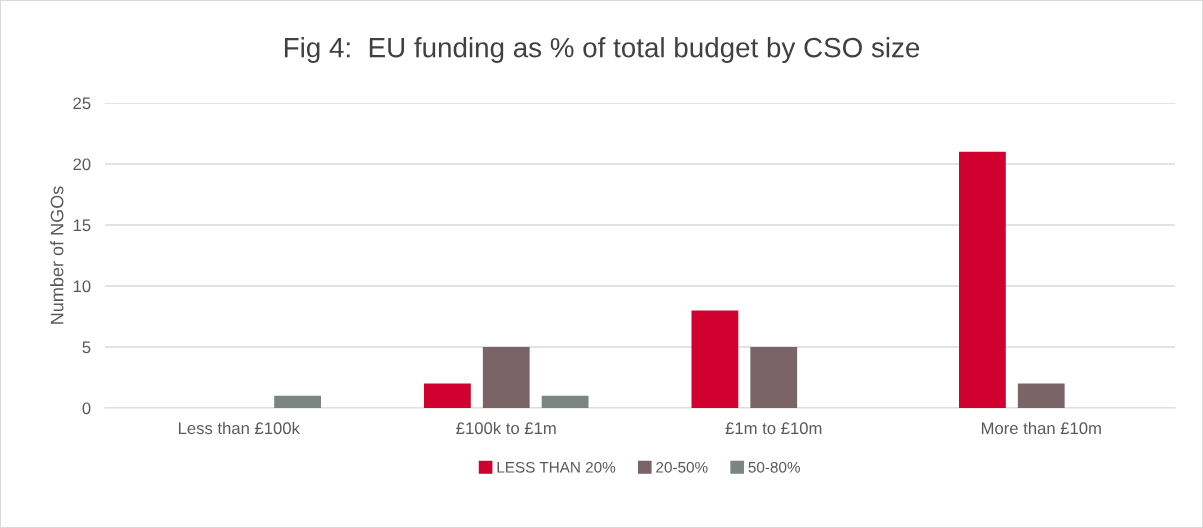 This screenshot has height=528, width=1203. I want to click on y-tick-label: 5, so click(86, 347).